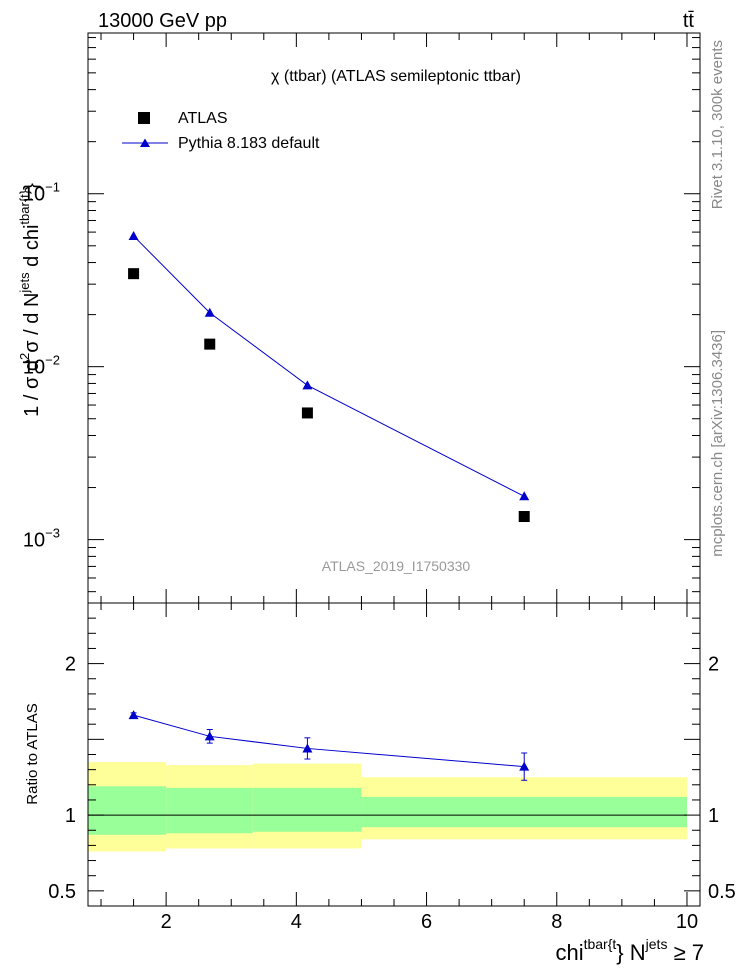  I want to click on ratio-y-tick-label-right: 0.5, so click(722, 892).